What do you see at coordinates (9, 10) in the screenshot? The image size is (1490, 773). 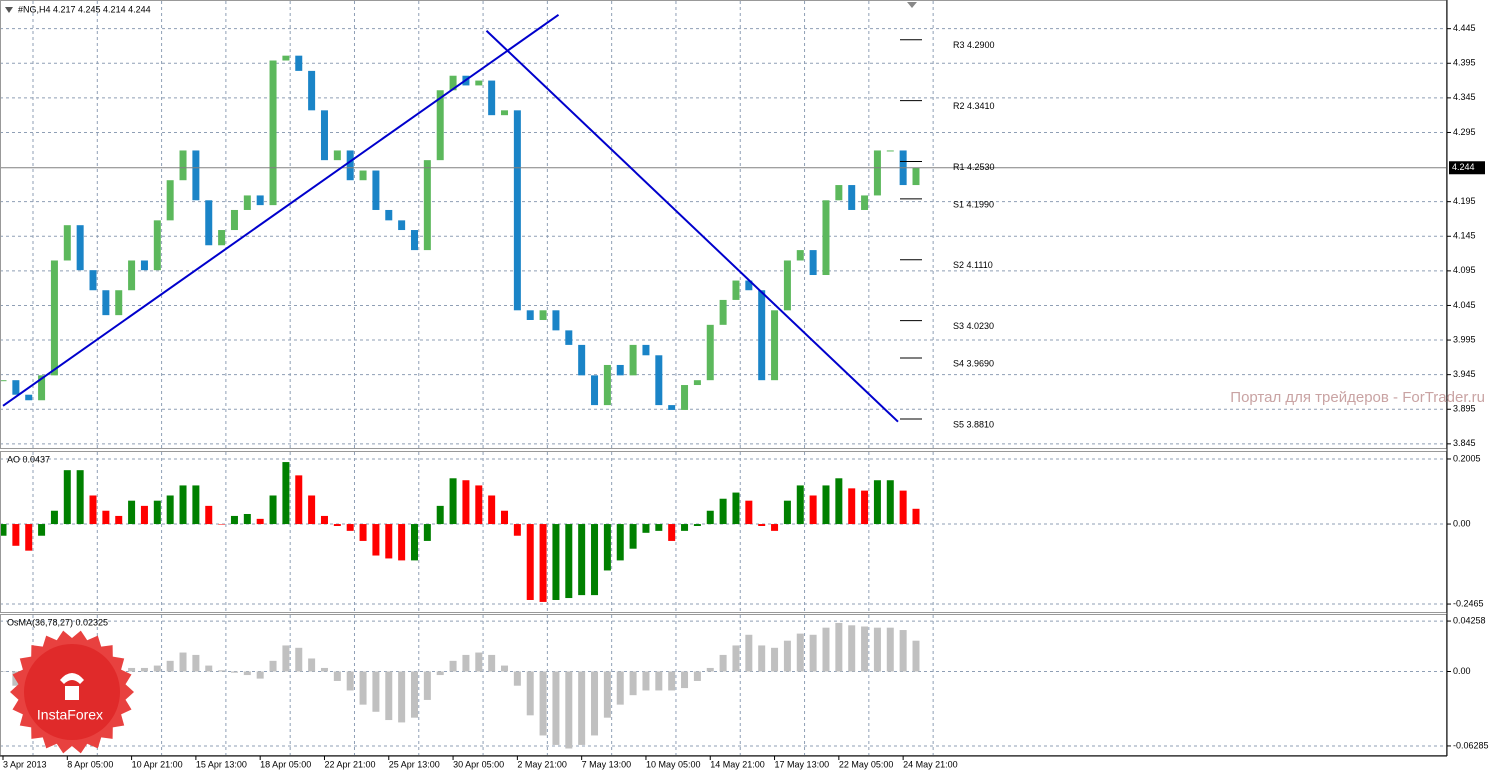 I see `symbol-icon` at bounding box center [9, 10].